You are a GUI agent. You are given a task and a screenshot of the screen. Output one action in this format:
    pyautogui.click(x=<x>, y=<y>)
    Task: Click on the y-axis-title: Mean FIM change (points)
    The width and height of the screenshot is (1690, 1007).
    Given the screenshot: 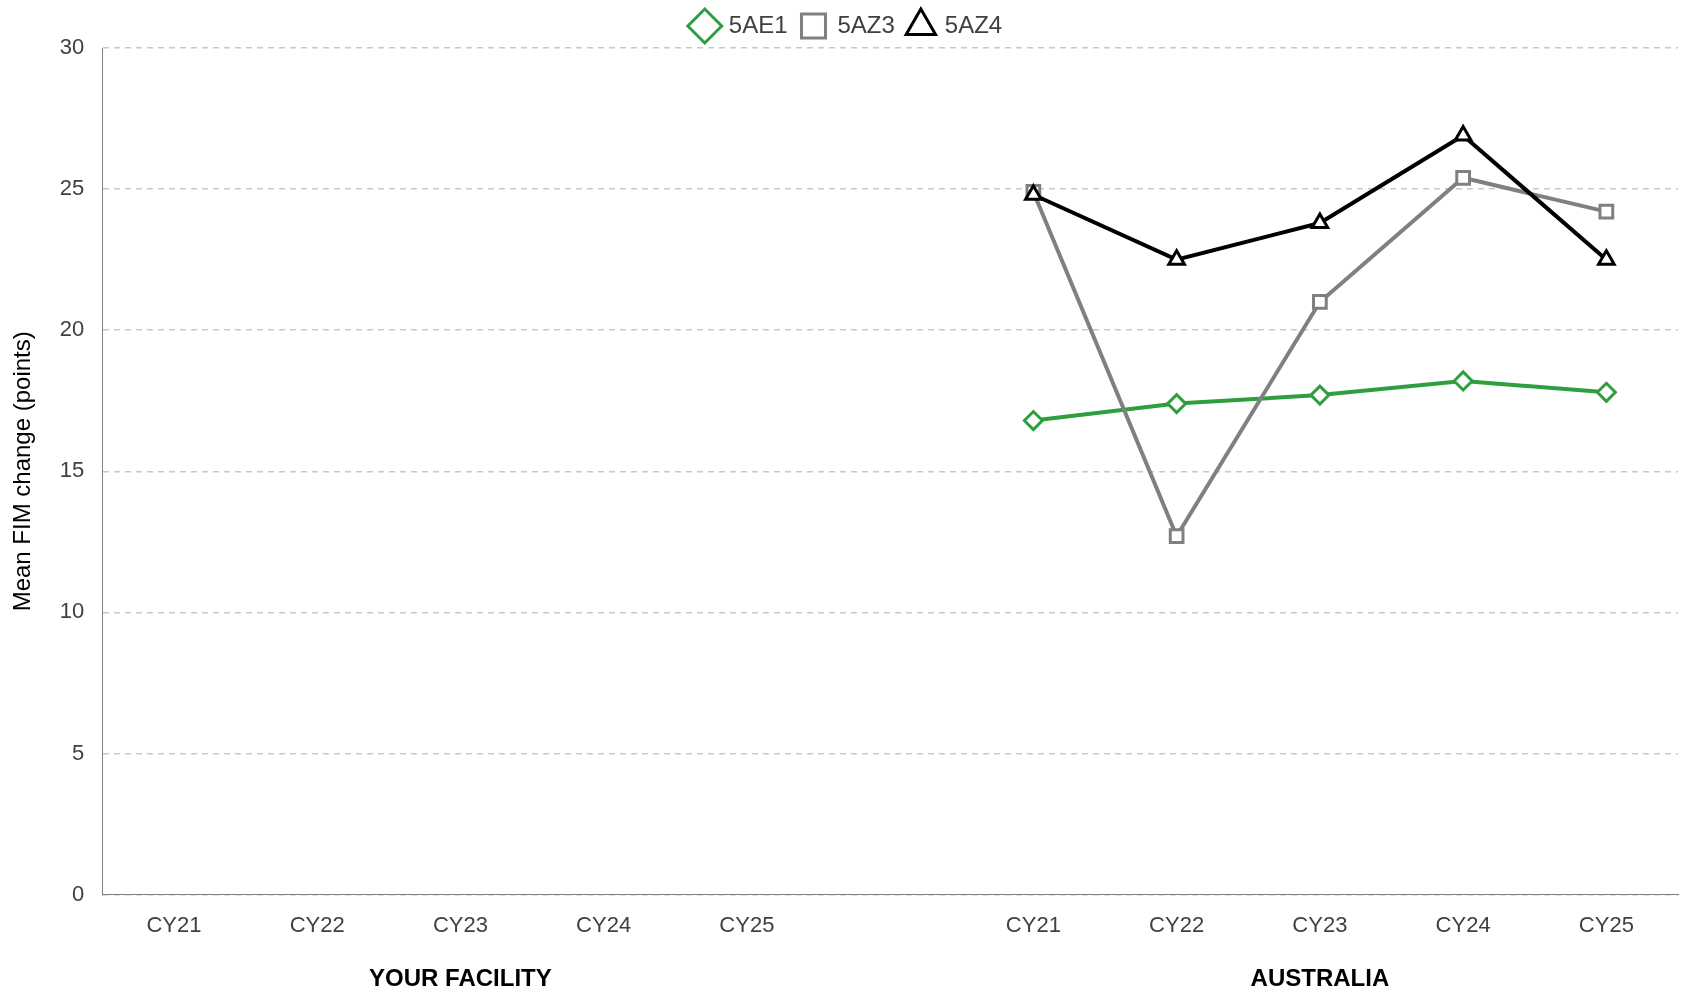 What is the action you would take?
    pyautogui.click(x=22, y=471)
    